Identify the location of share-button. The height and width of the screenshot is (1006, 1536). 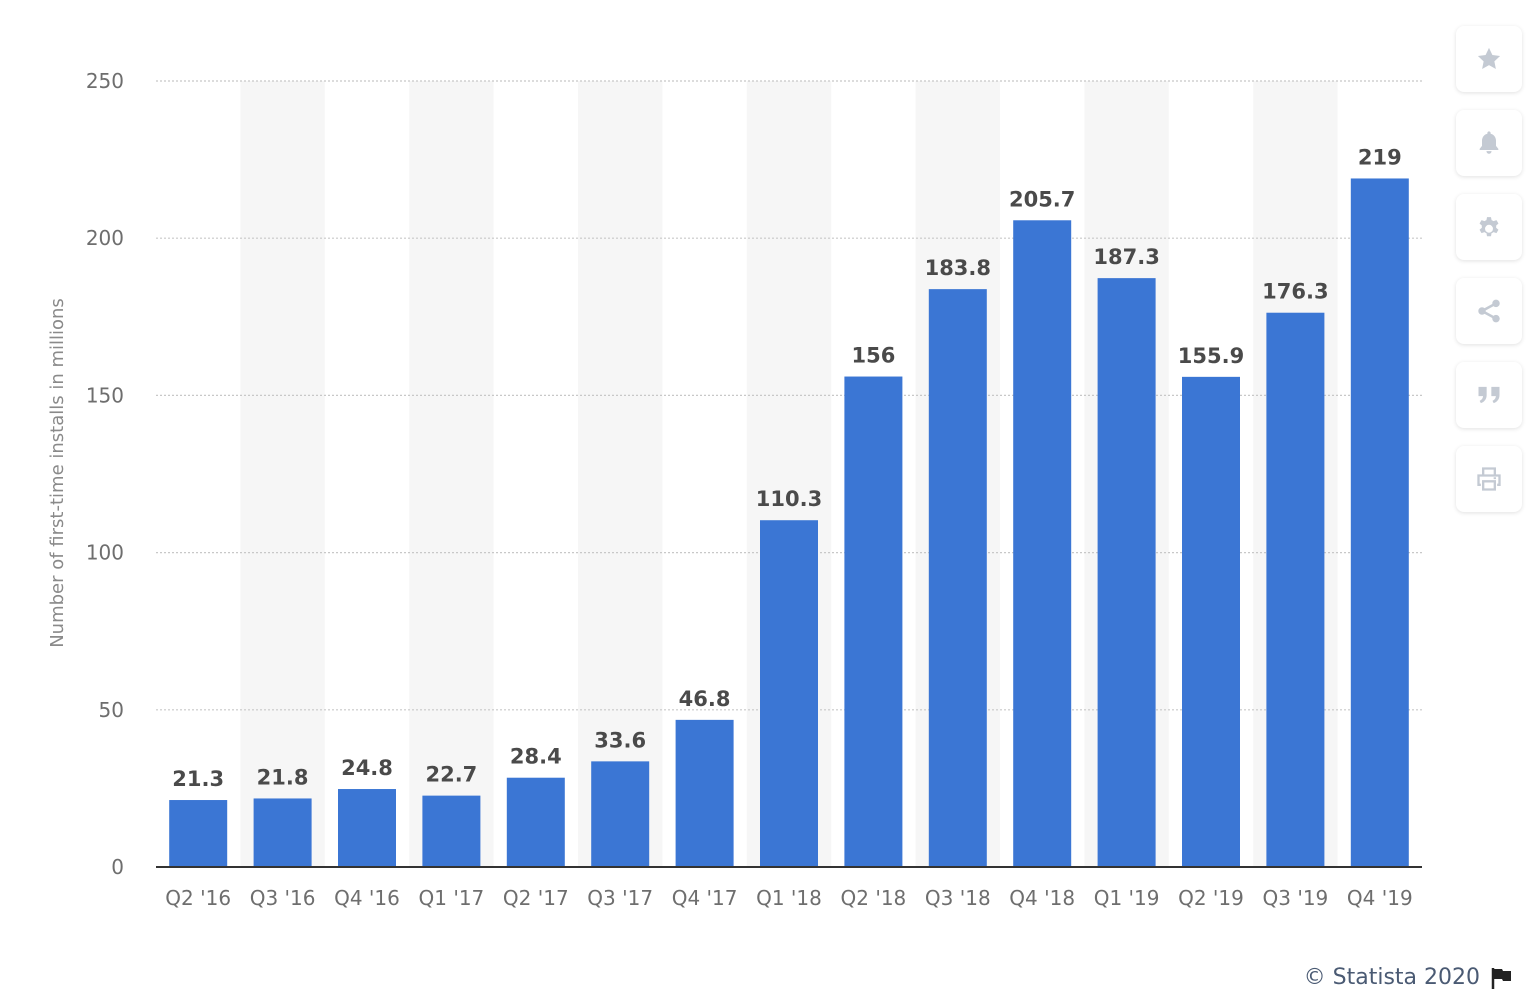
(1489, 311).